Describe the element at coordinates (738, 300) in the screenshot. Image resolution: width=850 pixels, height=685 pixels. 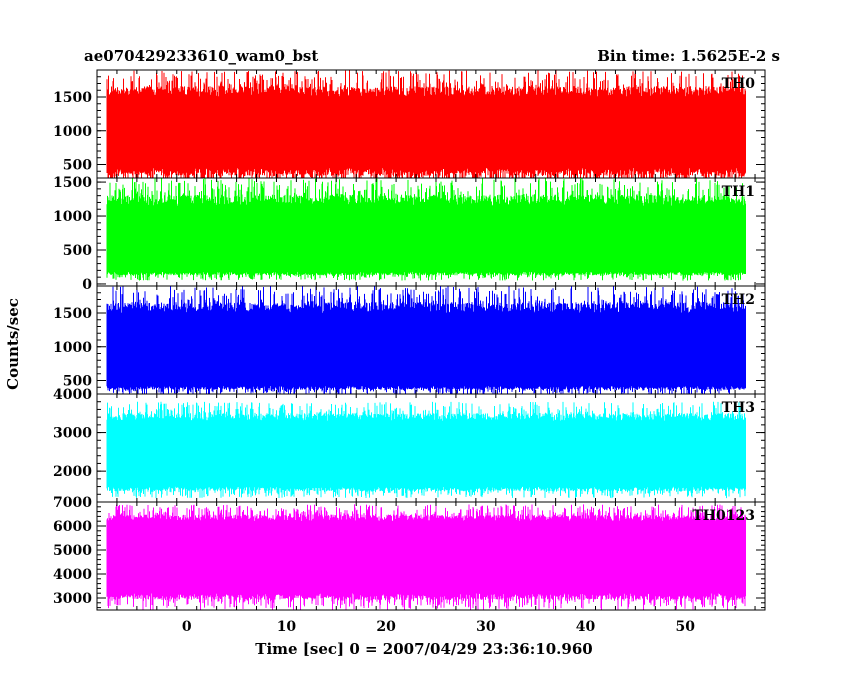
I see `panel-label-th2: TH2` at that location.